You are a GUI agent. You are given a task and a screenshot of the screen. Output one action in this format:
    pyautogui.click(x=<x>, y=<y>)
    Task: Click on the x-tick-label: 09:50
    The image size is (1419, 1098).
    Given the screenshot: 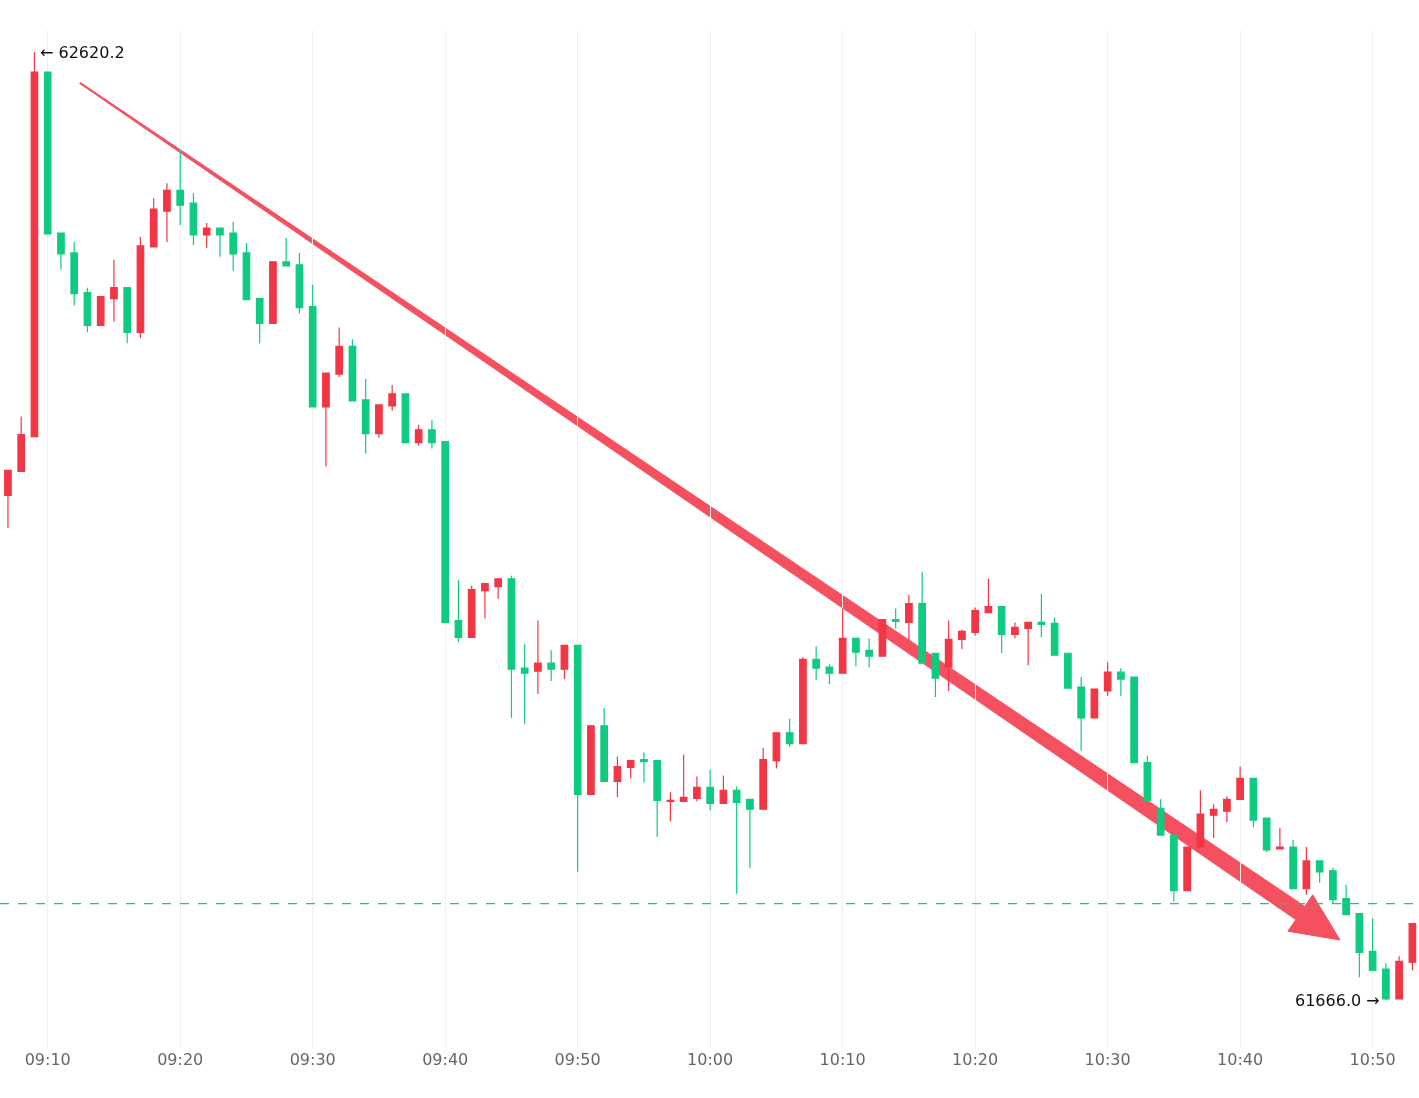 What is the action you would take?
    pyautogui.click(x=577, y=1059)
    